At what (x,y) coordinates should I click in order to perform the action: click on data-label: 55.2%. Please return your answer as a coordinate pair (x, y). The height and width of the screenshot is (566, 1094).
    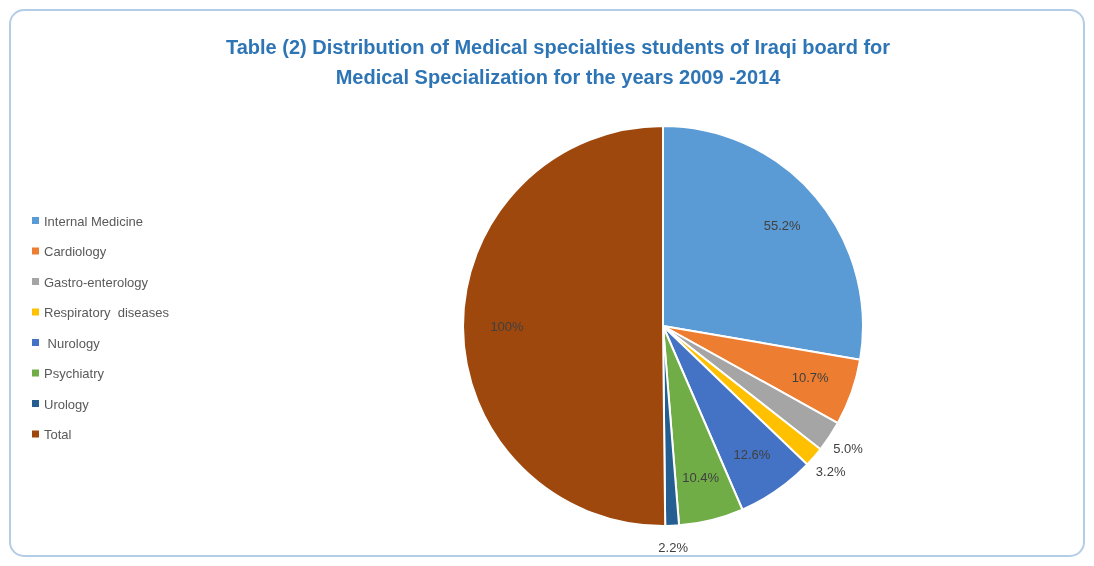
    Looking at the image, I should click on (782, 225).